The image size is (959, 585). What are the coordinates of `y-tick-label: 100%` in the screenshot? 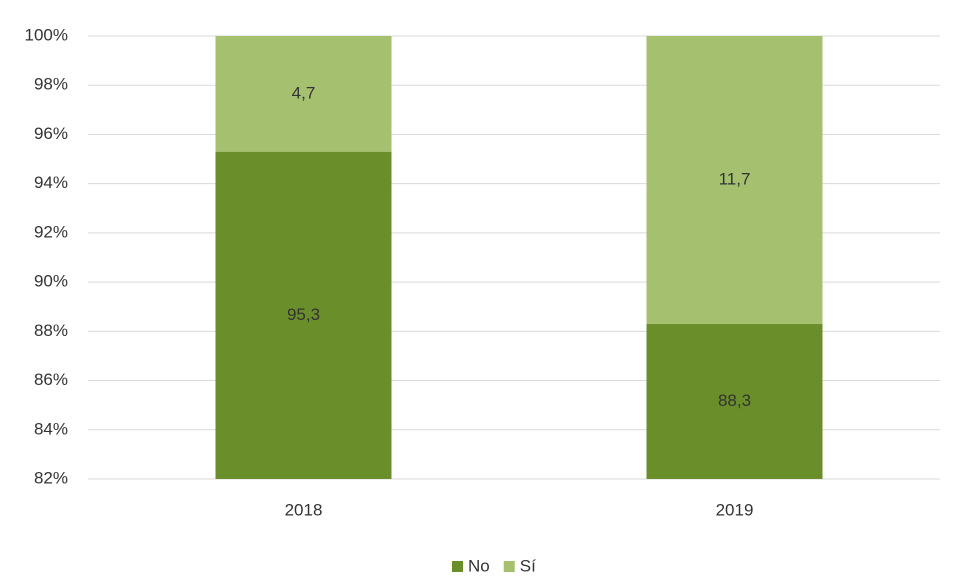 It's located at (46, 34).